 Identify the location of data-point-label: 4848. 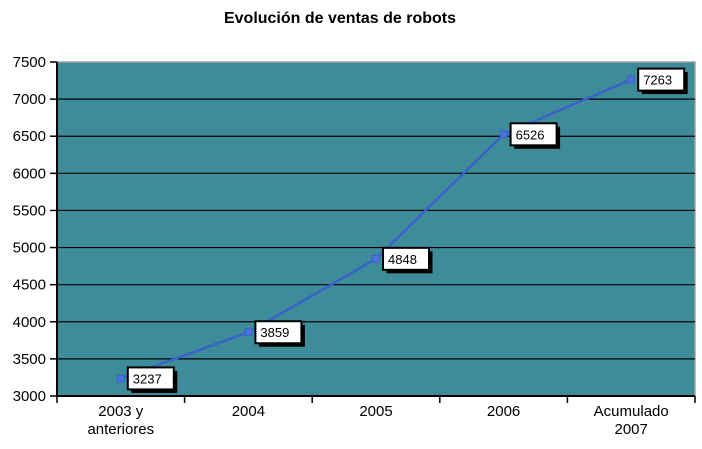
(402, 259).